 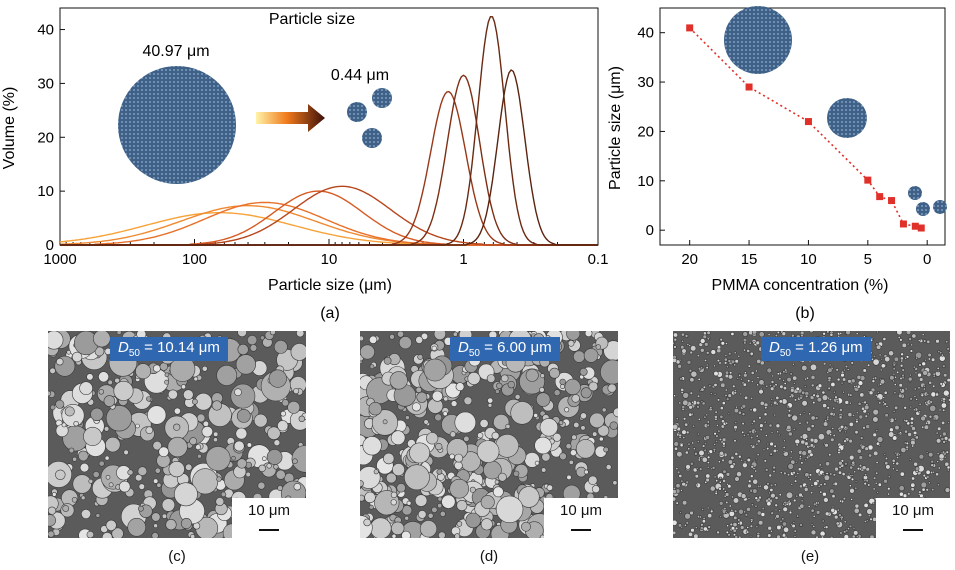 What do you see at coordinates (329, 218) in the screenshot?
I see `series-line` at bounding box center [329, 218].